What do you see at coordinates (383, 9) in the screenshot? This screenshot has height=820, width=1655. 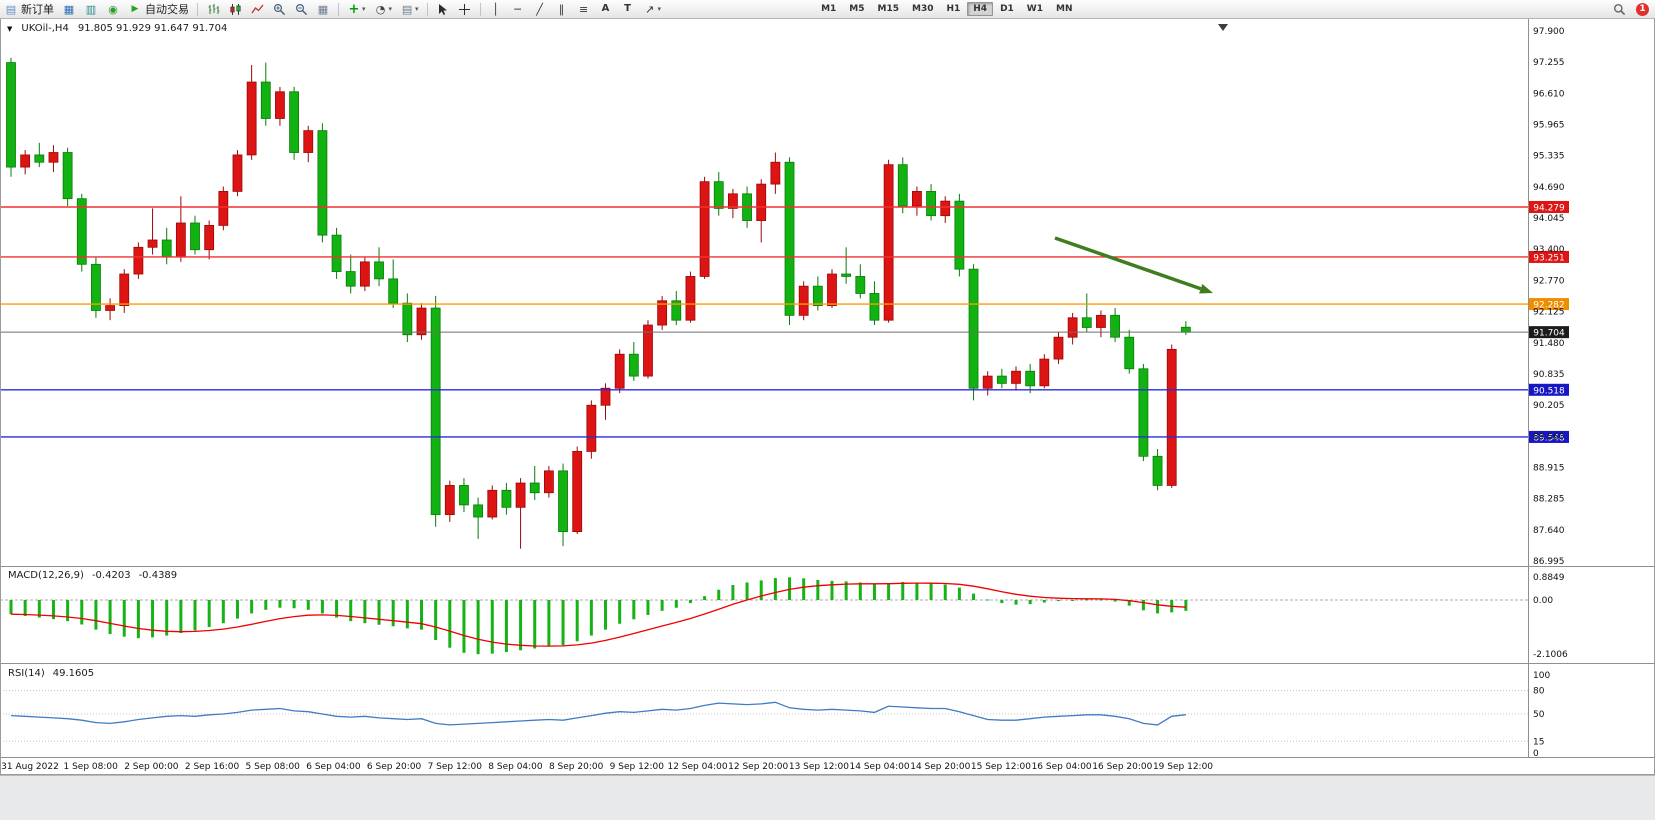 I see `periods-button: ◔ ▾` at bounding box center [383, 9].